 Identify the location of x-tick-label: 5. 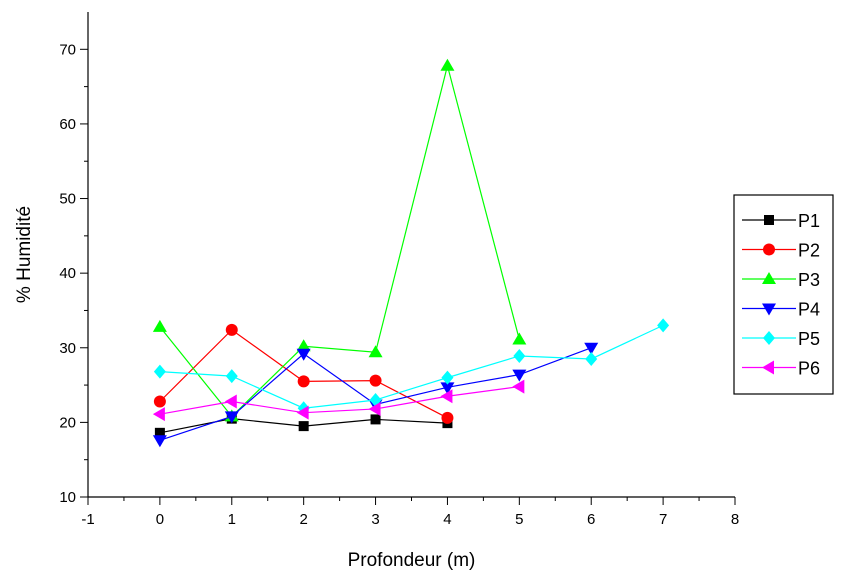
(519, 519).